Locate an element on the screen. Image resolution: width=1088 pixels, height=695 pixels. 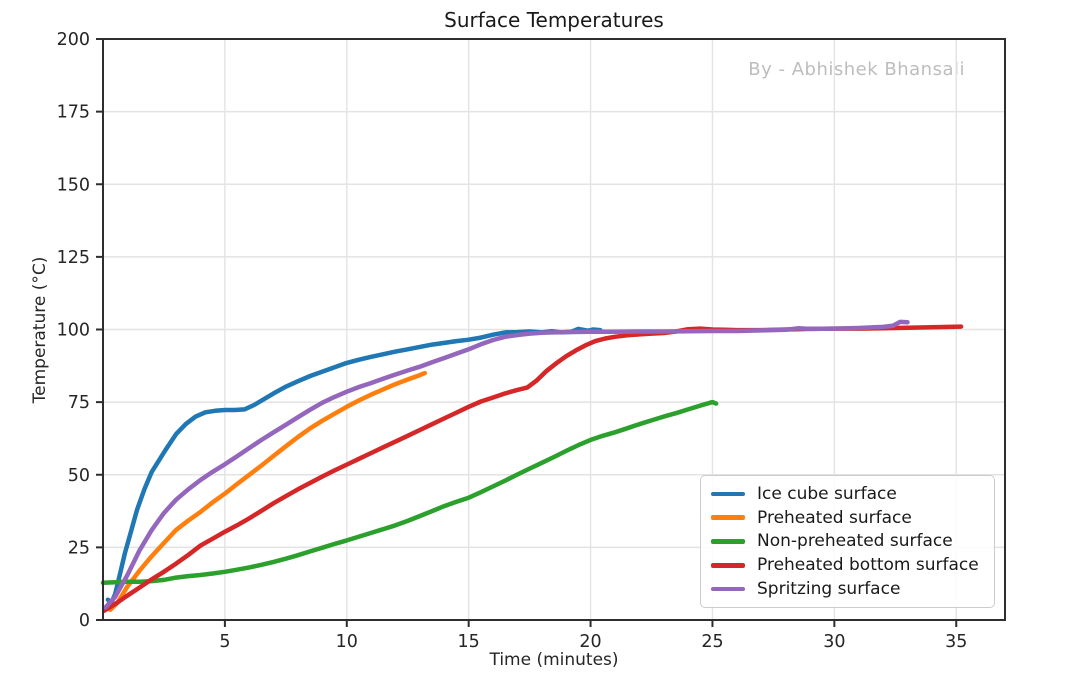
watermark: By - Abhishek Bhansali is located at coordinates (856, 69).